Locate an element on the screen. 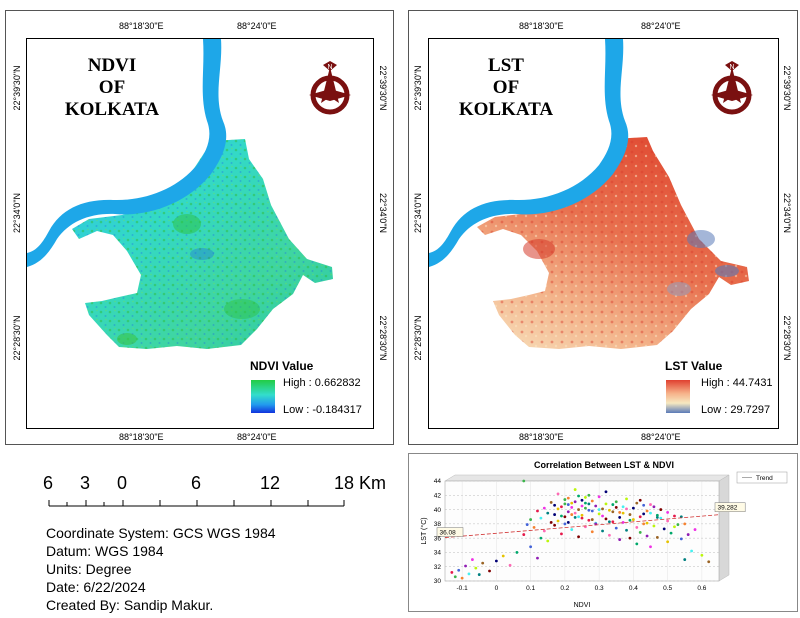 The image size is (800, 618). ndvi-legend-low: Low : -0.184317 is located at coordinates (322, 410).